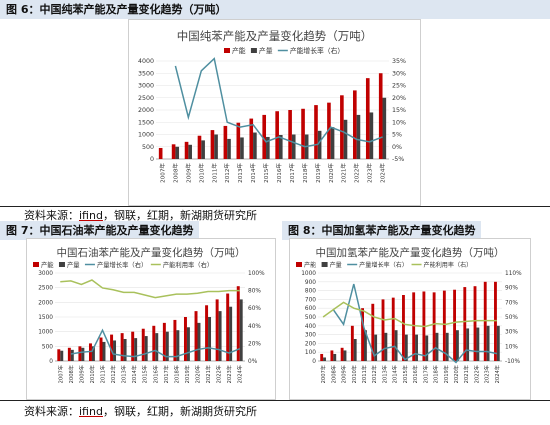  What do you see at coordinates (254, 327) in the screenshot?
I see `y2-tick-label: 40%` at bounding box center [254, 327].